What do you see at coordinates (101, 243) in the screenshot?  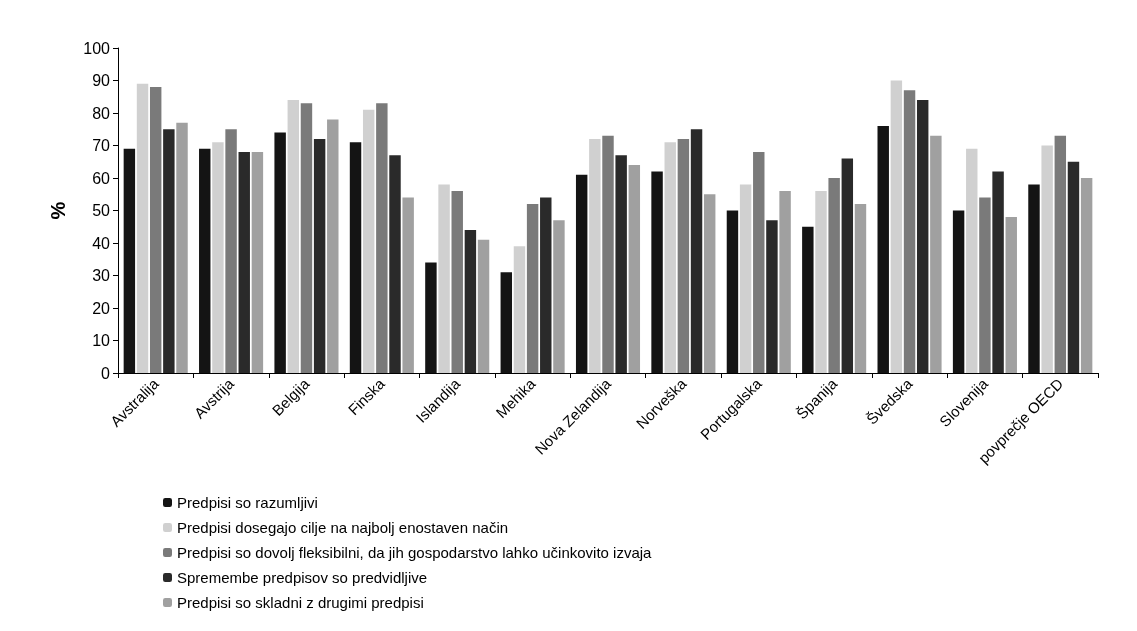 I see `y-tick-label: 40` at bounding box center [101, 243].